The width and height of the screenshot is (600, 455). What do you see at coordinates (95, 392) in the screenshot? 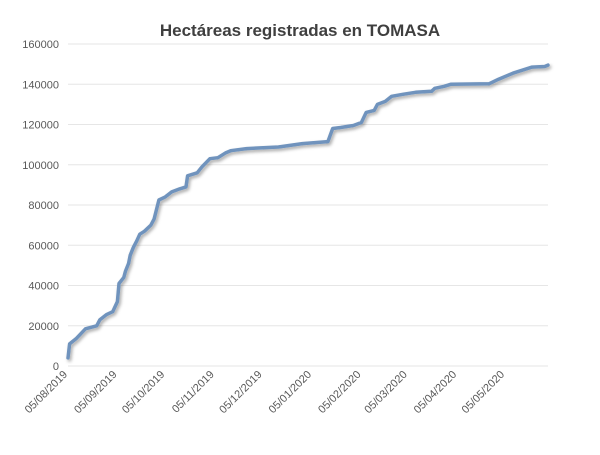
I see `x-tick-label: 05/09/2019` at bounding box center [95, 392].